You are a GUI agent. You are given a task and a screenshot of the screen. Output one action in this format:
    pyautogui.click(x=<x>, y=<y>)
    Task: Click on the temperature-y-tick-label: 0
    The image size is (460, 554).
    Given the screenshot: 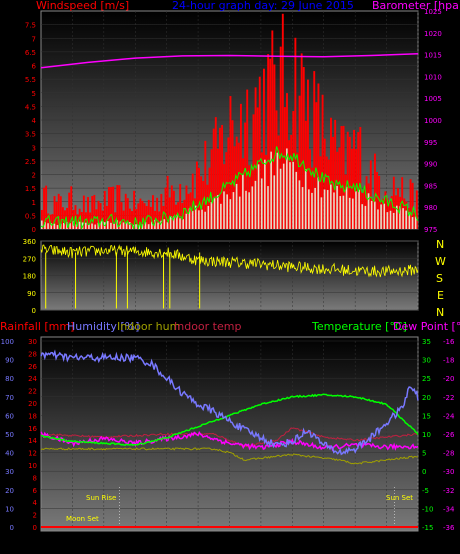 What is the action you would take?
    pyautogui.click(x=424, y=472)
    